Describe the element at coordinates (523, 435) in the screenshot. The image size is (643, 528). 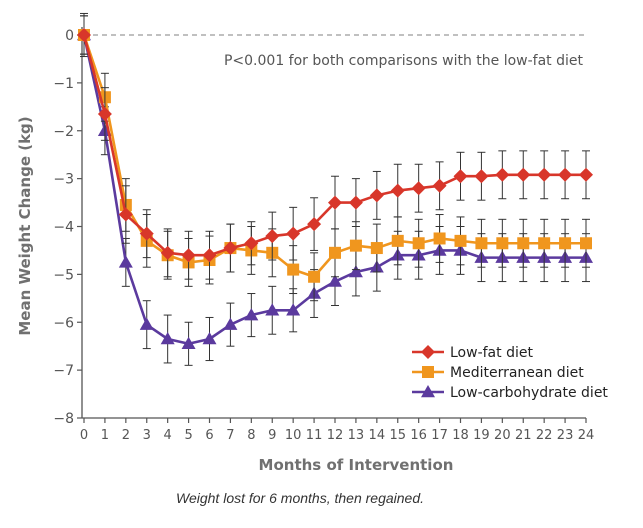
I see `x-tick-label: 21` at that location.